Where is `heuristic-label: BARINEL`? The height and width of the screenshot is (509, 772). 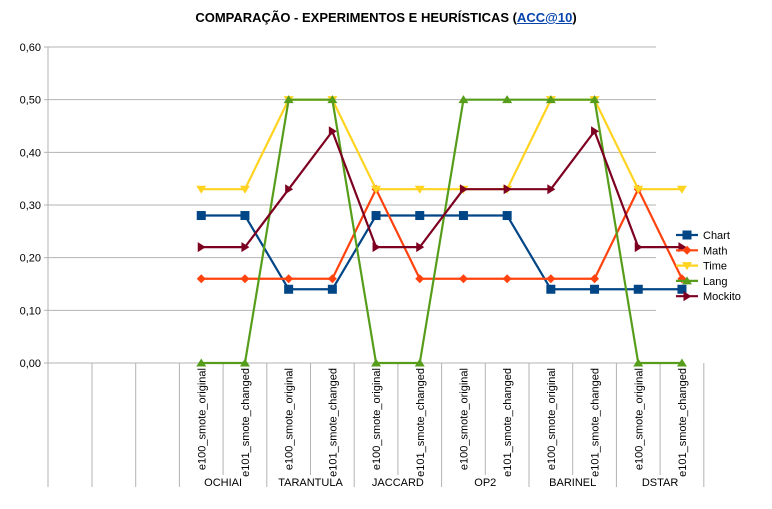 heuristic-label: BARINEL is located at coordinates (572, 483).